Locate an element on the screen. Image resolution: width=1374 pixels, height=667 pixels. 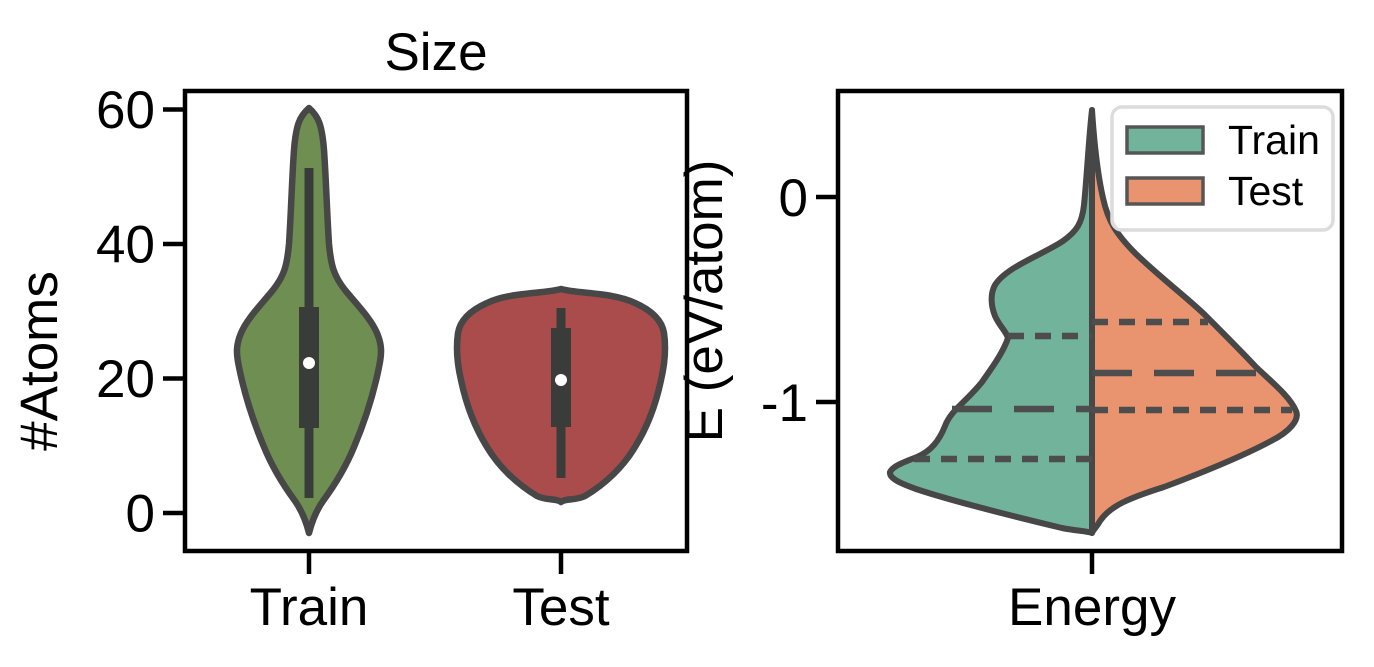
legend-label-test: Test is located at coordinates (1266, 191).